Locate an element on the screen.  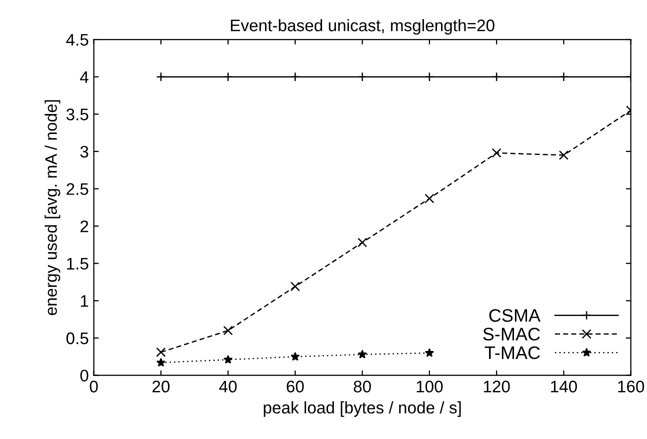
y-tick-label: 3 is located at coordinates (84, 152).